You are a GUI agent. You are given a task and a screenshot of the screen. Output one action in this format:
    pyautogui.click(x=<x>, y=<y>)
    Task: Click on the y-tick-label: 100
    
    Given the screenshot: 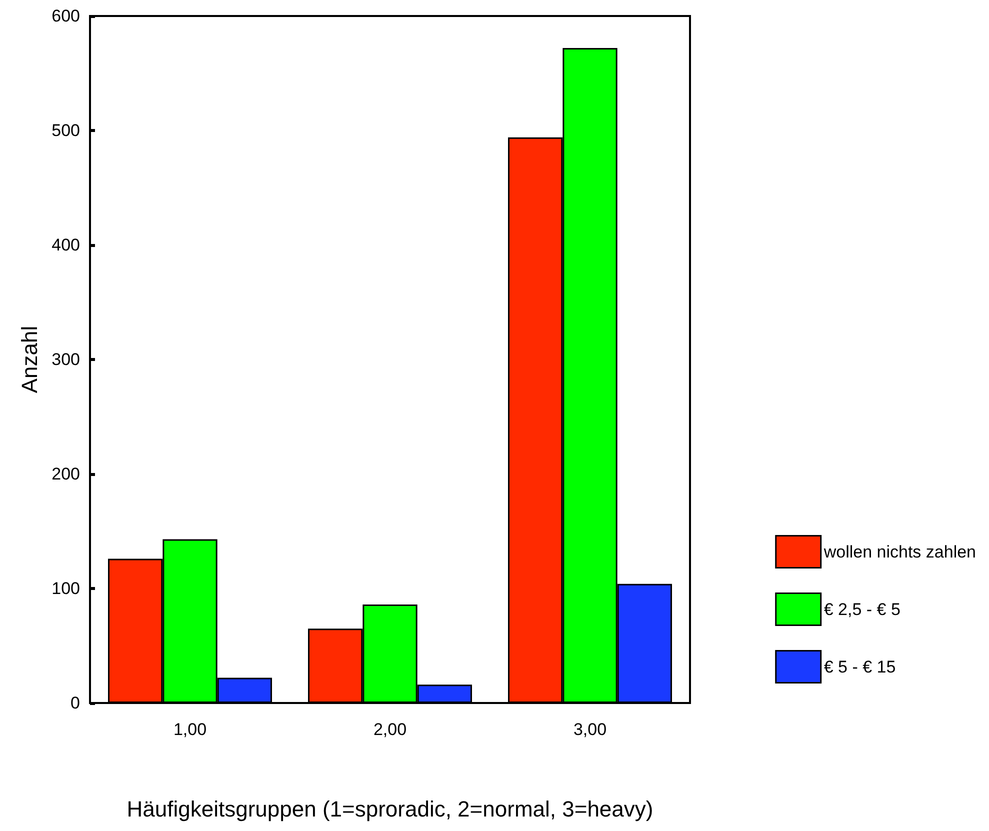 What is the action you would take?
    pyautogui.click(x=66, y=588)
    